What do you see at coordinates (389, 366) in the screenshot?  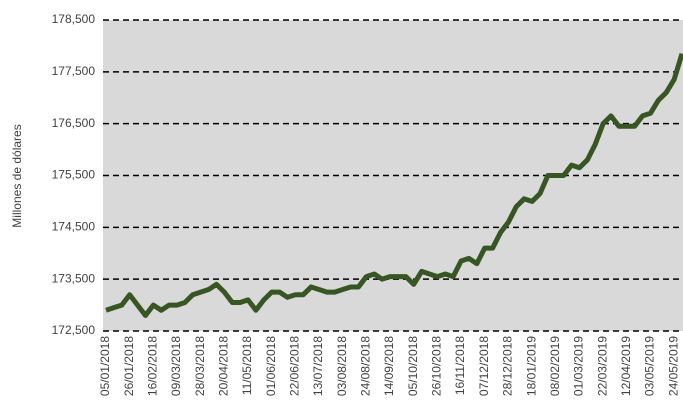 I see `x-tick-label: 14/09/2018` at bounding box center [389, 366].